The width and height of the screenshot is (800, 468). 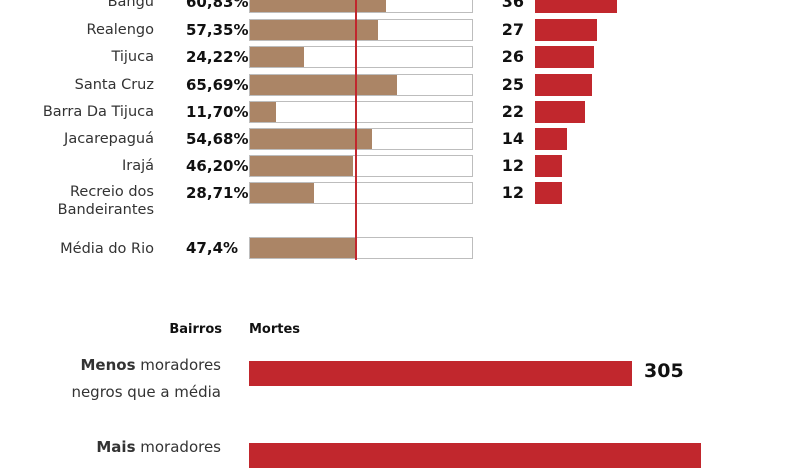 I want to click on death-label: 22, so click(x=512, y=111).